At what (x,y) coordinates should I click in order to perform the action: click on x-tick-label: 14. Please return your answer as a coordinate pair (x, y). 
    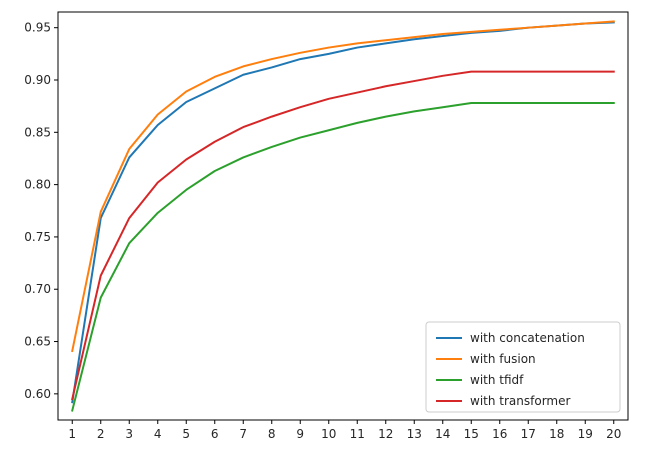
    Looking at the image, I should click on (442, 434).